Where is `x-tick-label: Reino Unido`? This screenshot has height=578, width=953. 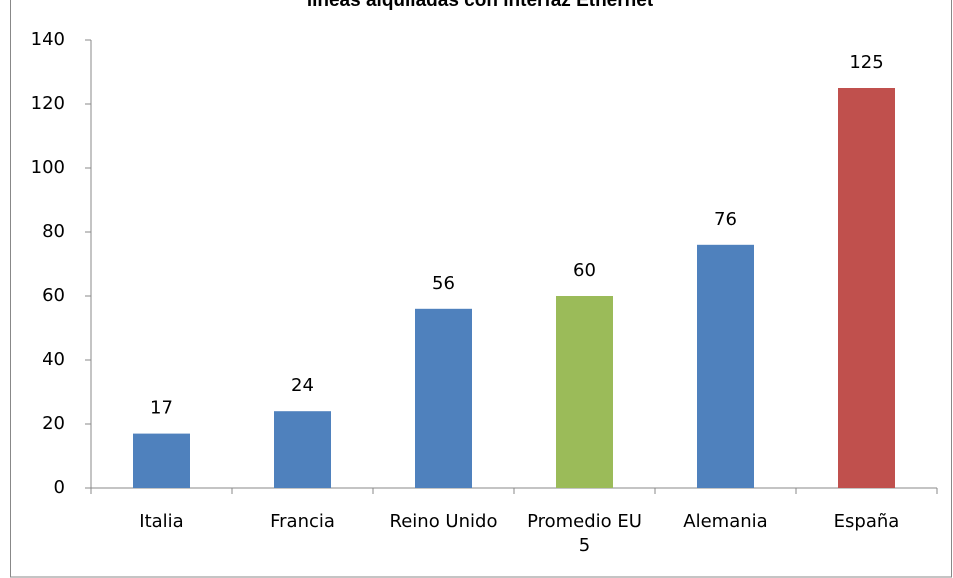
x-tick-label: Reino Unido is located at coordinates (443, 521).